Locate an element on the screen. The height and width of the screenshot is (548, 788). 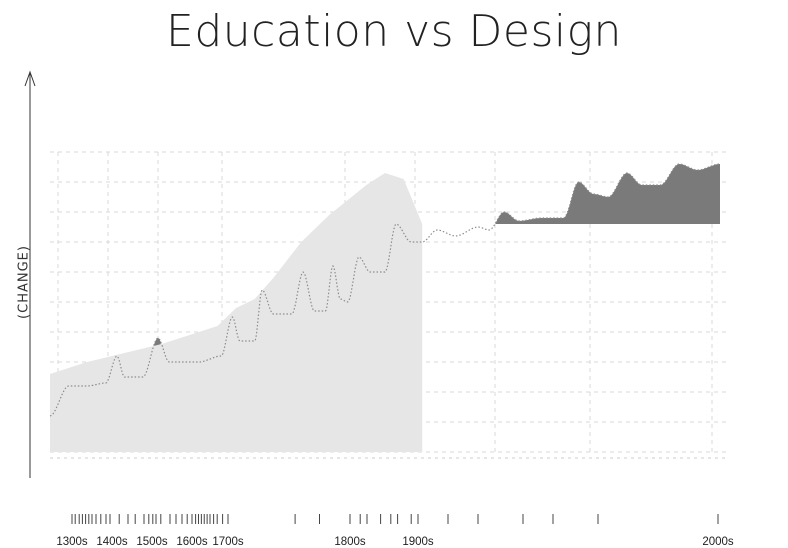
x-tick-label: 1400s is located at coordinates (112, 542).